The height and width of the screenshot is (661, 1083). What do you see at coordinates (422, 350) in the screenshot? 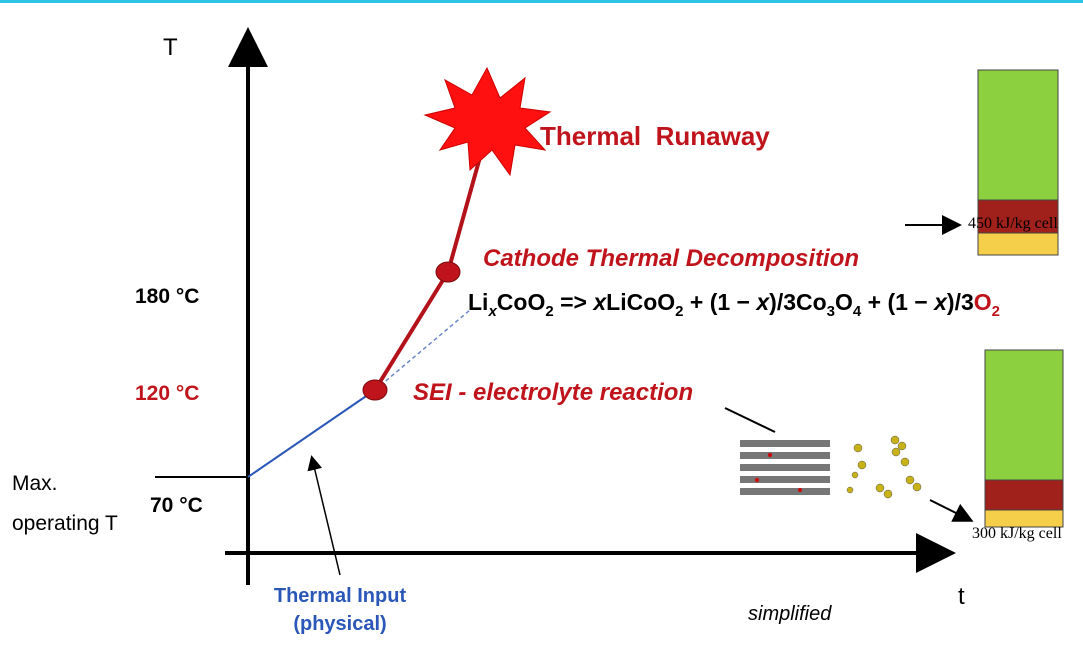
I see `extrapolation` at bounding box center [422, 350].